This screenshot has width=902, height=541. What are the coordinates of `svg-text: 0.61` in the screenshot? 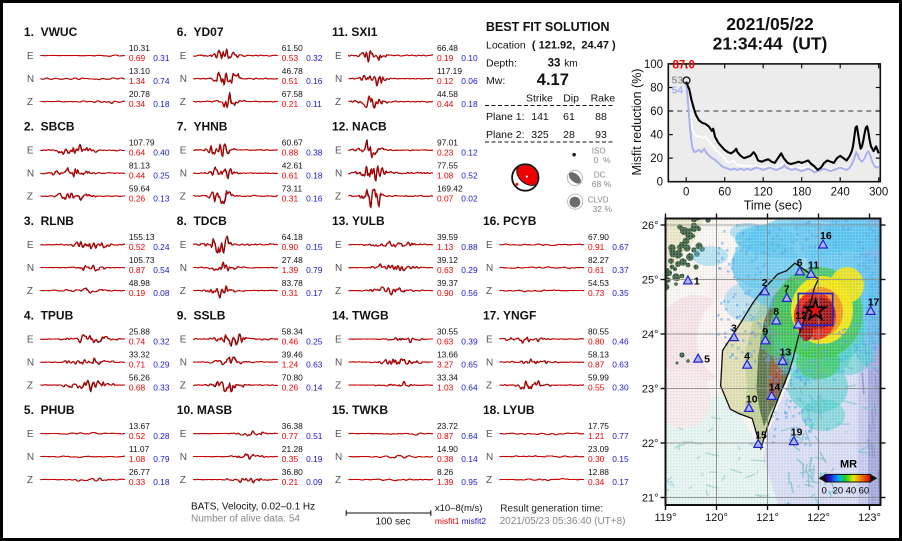 It's located at (596, 270).